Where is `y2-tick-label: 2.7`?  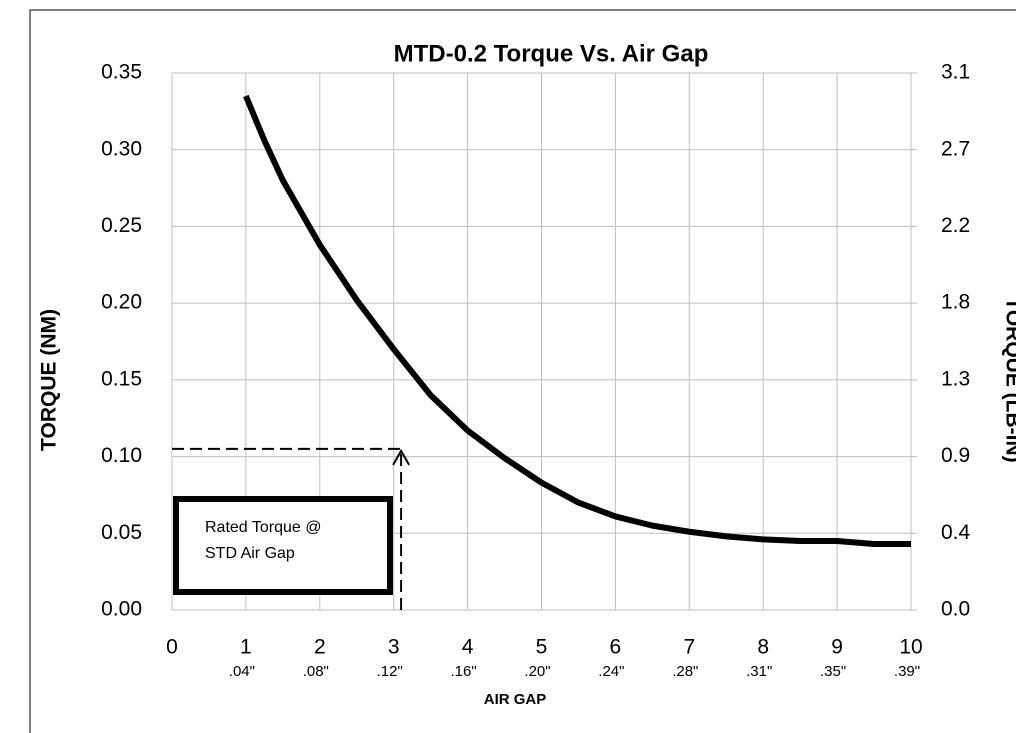
y2-tick-label: 2.7 is located at coordinates (955, 148).